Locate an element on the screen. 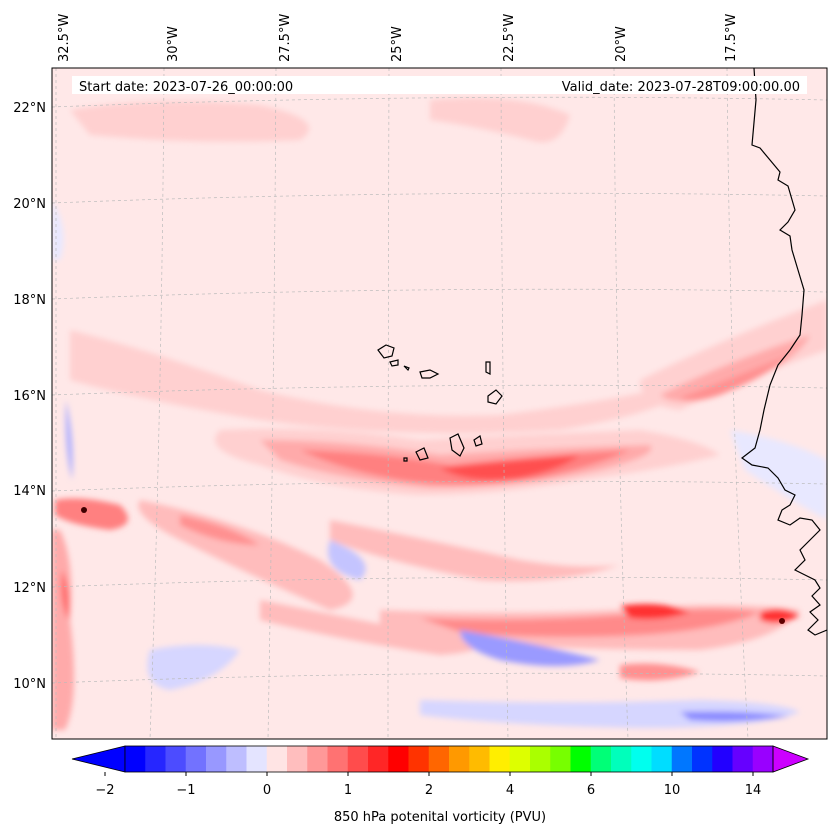 Image resolution: width=837 pixels, height=836 pixels. colorbar-tick-label: 10 is located at coordinates (672, 790).